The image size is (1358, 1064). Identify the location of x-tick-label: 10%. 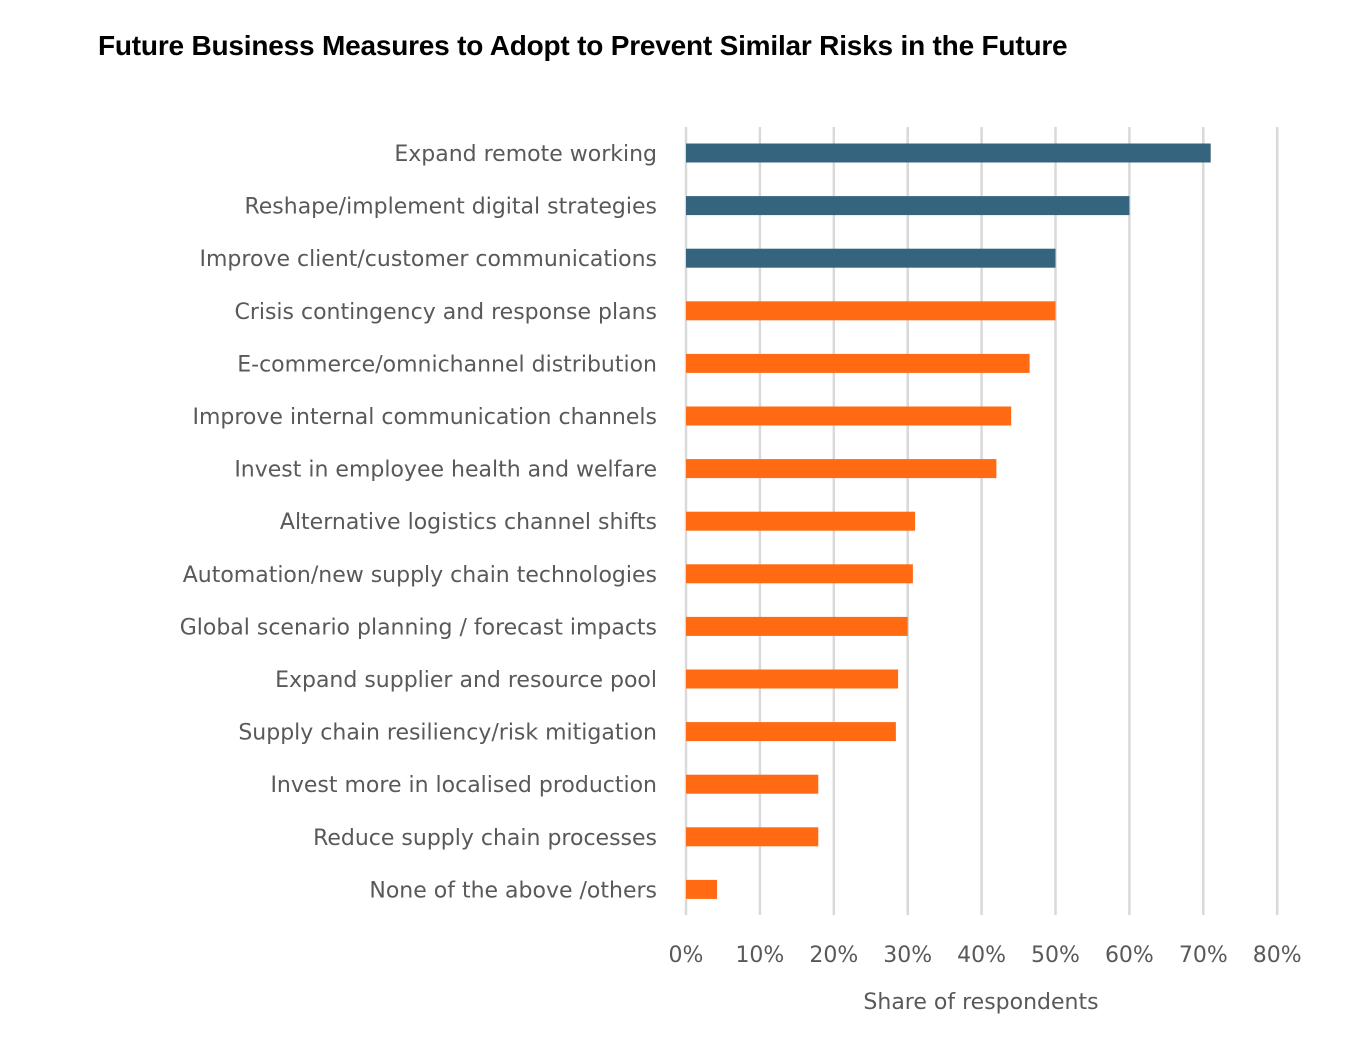
(759, 955).